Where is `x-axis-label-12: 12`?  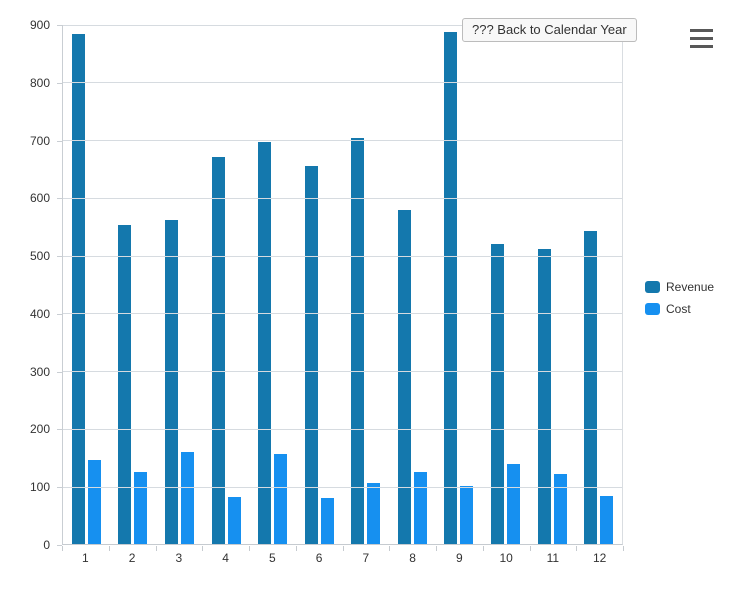
x-axis-label-12: 12 is located at coordinates (599, 558).